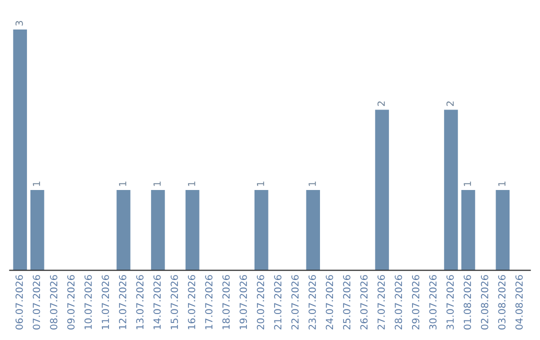 The width and height of the screenshot is (540, 340). What do you see at coordinates (312, 302) in the screenshot?
I see `x-tick-label: 23.07.2026` at bounding box center [312, 302].